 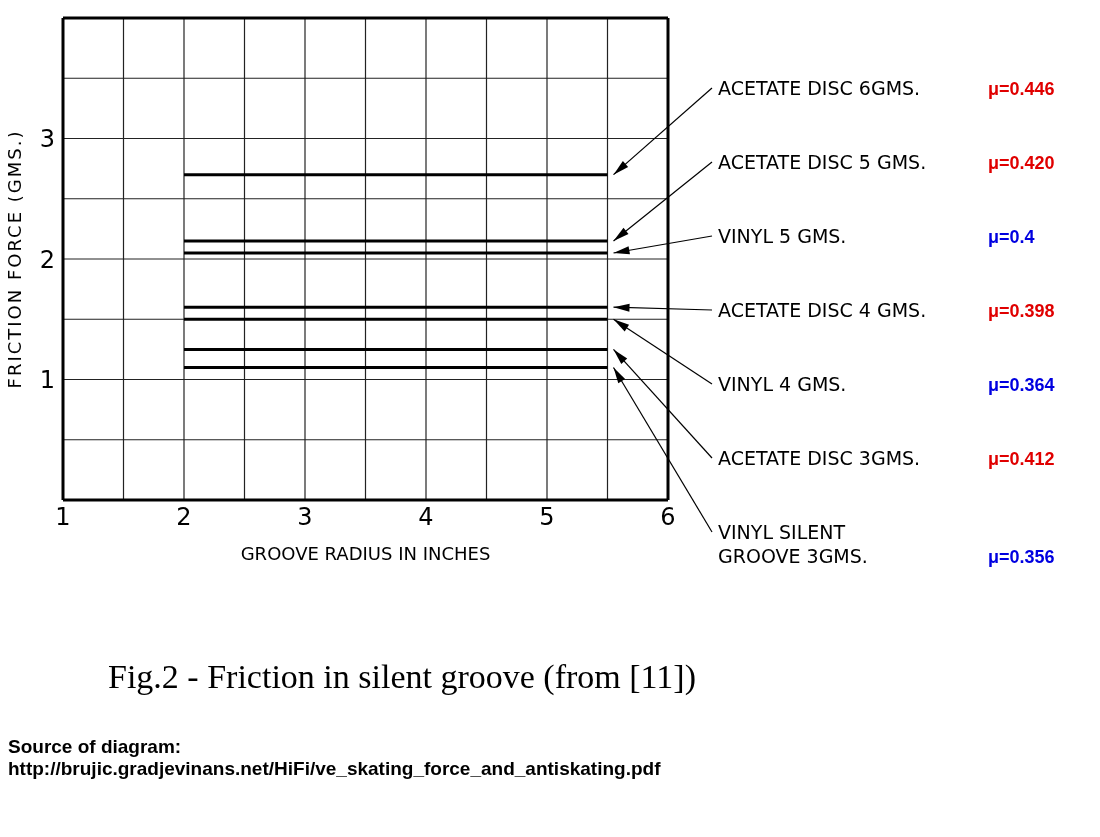 I want to click on text: VINYL SILENT GROOVE 3GMS., so click(x=793, y=544).